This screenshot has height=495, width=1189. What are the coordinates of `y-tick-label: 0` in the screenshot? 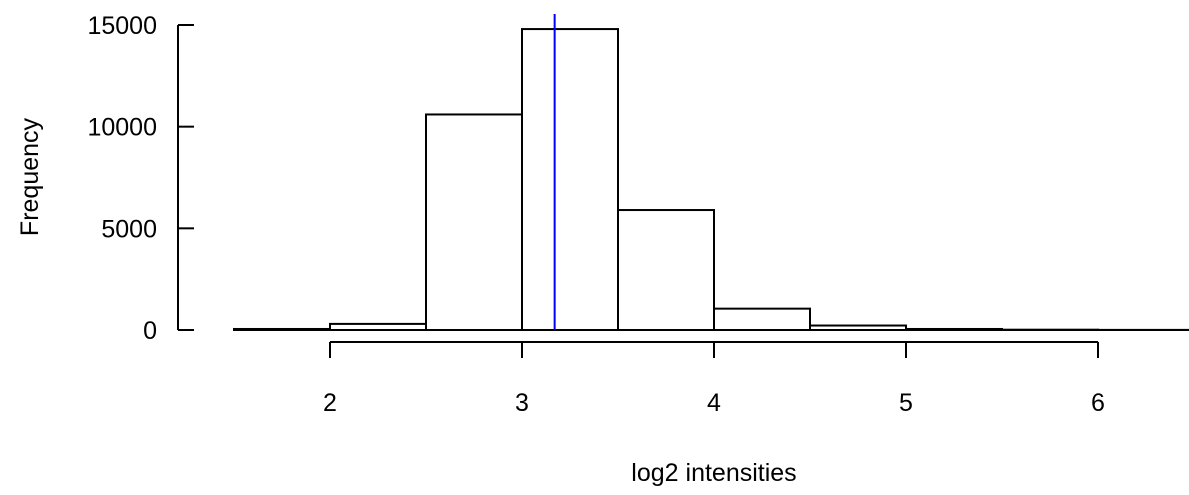 It's located at (150, 331).